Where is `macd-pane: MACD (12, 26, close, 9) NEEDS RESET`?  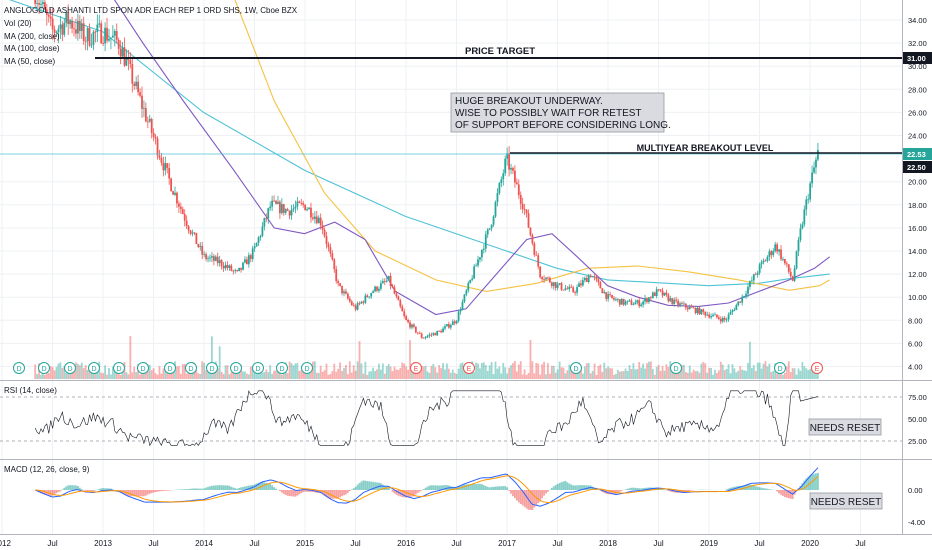
macd-pane: MACD (12, 26, close, 9) NEEDS RESET is located at coordinates (443, 487).